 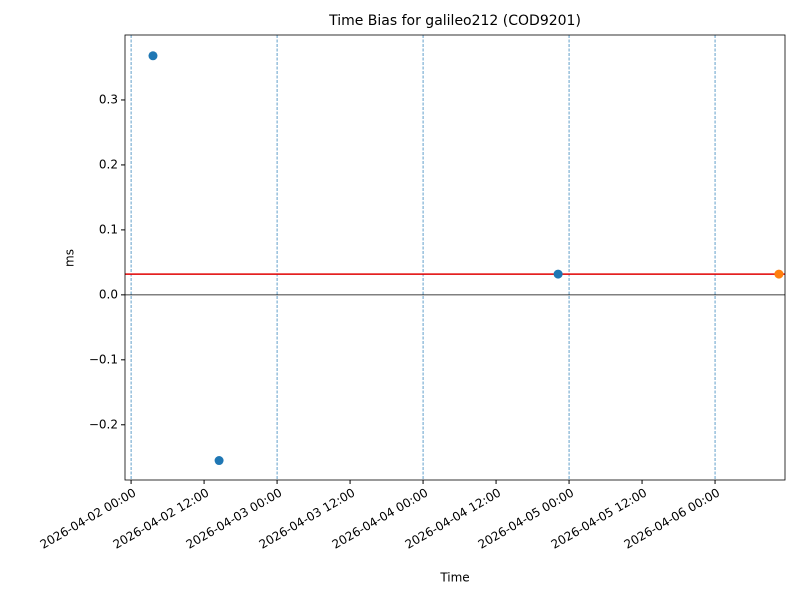 What do you see at coordinates (103, 424) in the screenshot?
I see `y-tick-label: −0.2` at bounding box center [103, 424].